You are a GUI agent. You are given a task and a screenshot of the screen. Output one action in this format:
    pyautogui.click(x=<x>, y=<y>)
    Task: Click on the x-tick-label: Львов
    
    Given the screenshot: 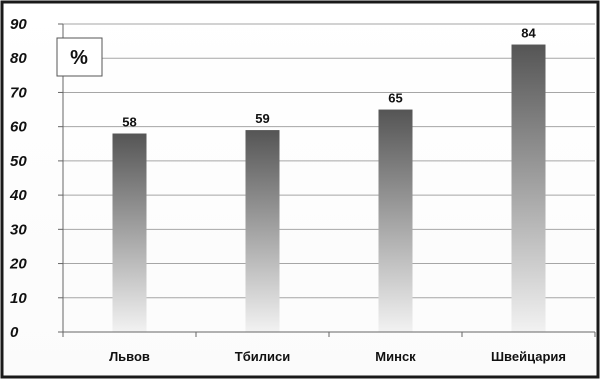 What is the action you would take?
    pyautogui.click(x=129, y=356)
    